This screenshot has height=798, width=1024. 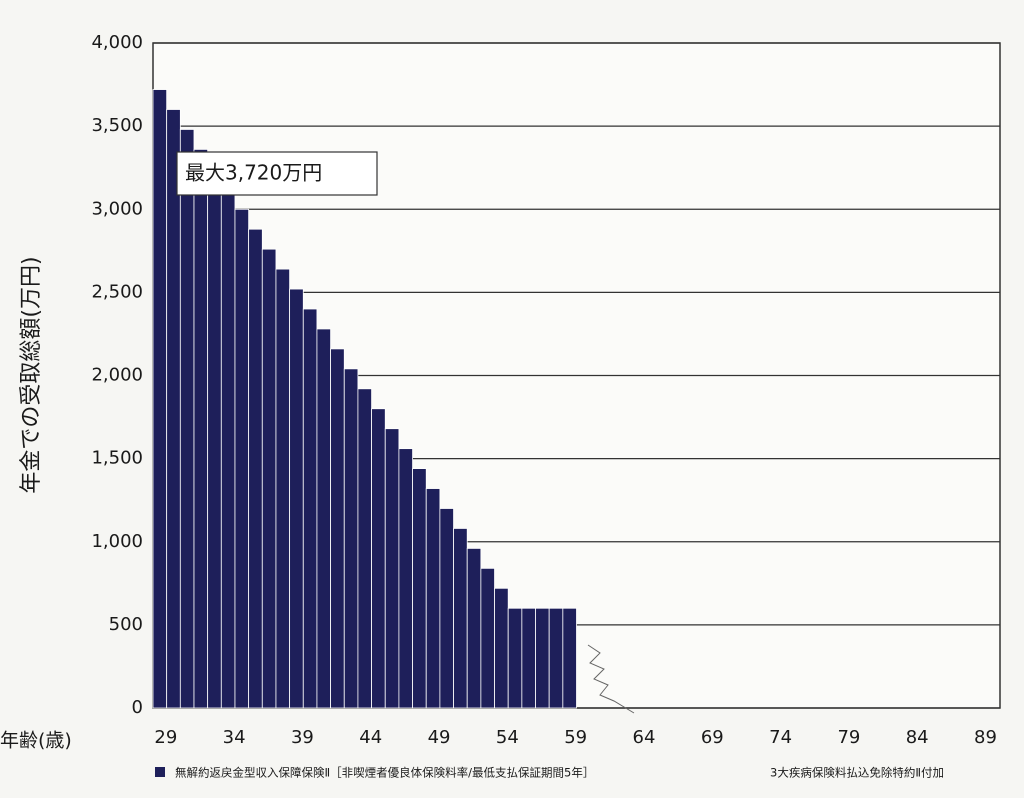 I want to click on x-tick-label: 59, so click(x=575, y=737).